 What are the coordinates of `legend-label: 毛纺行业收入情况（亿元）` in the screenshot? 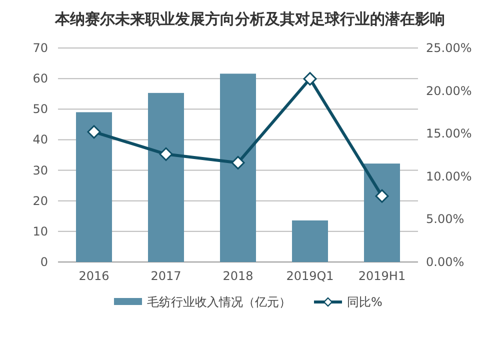 It's located at (219, 302).